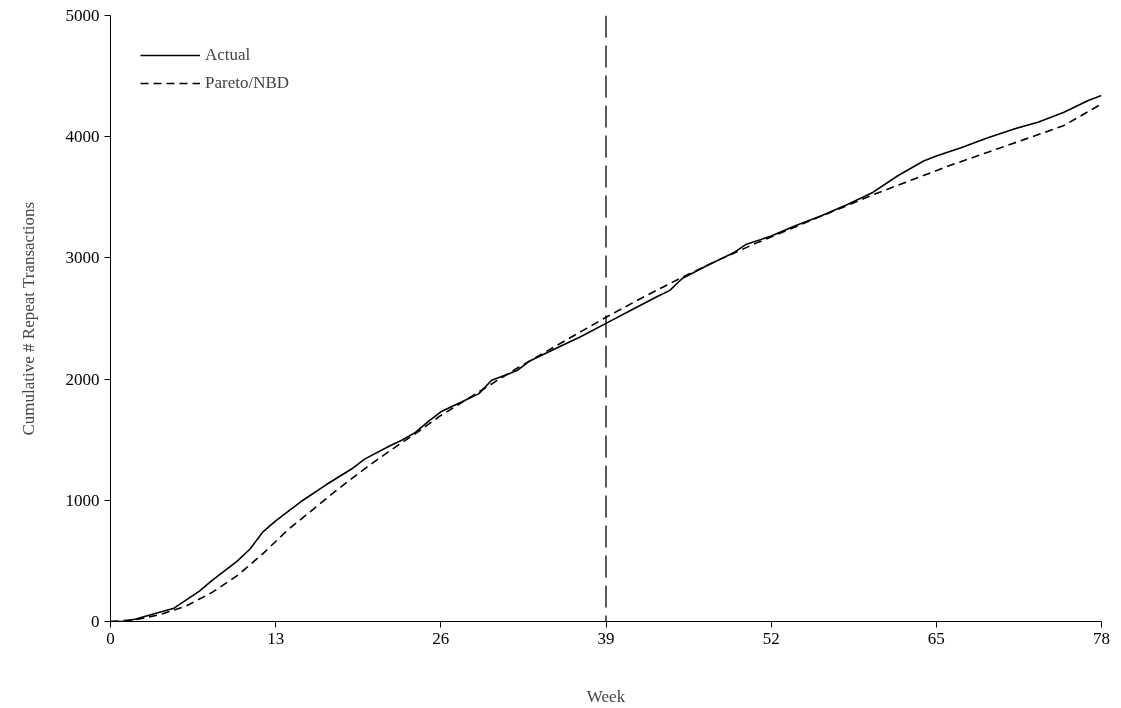 Image resolution: width=1121 pixels, height=708 pixels. I want to click on y-tick-label: 3000, so click(82, 258).